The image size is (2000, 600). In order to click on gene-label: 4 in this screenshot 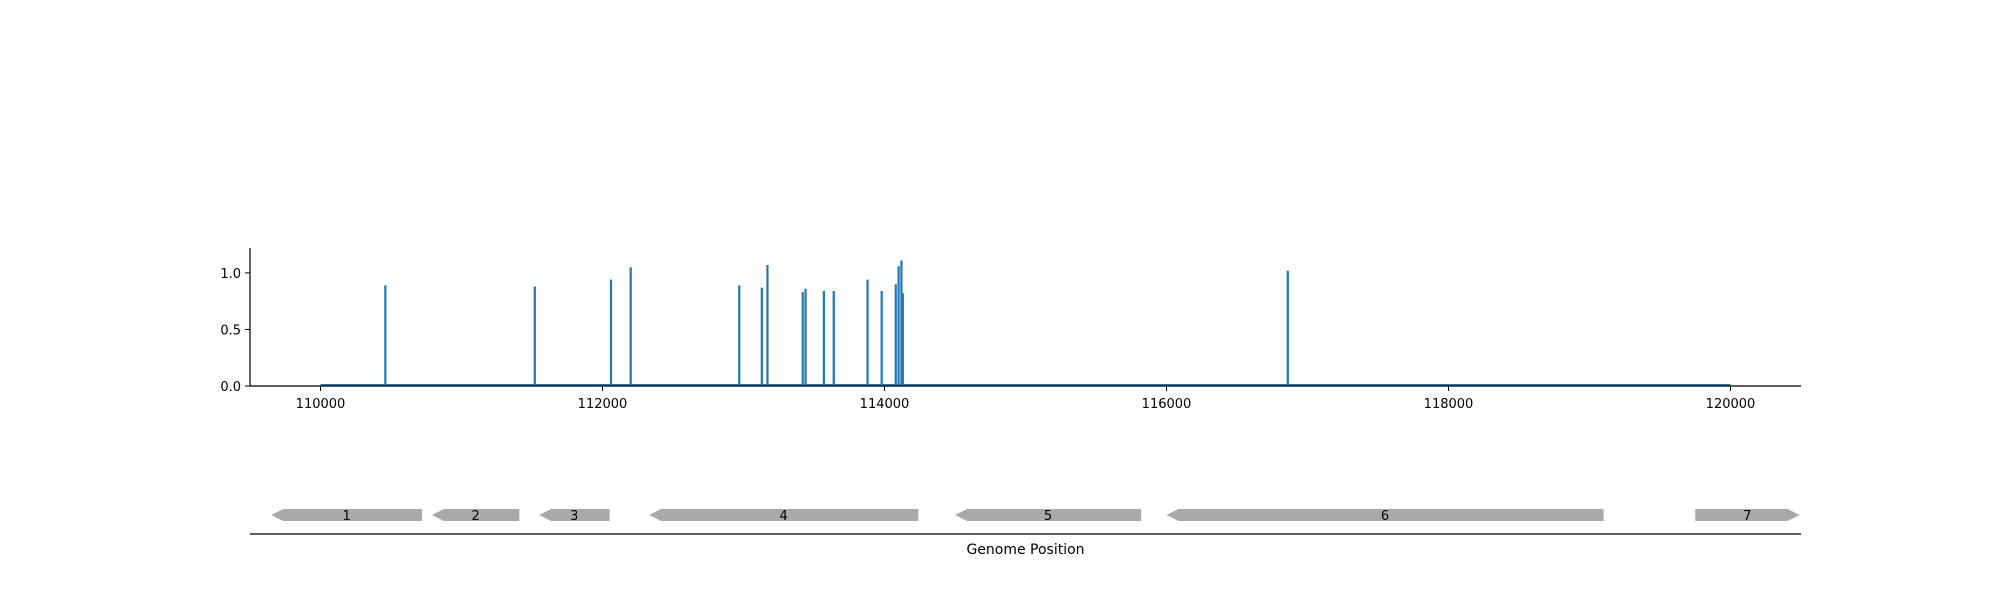, I will do `click(784, 516)`.